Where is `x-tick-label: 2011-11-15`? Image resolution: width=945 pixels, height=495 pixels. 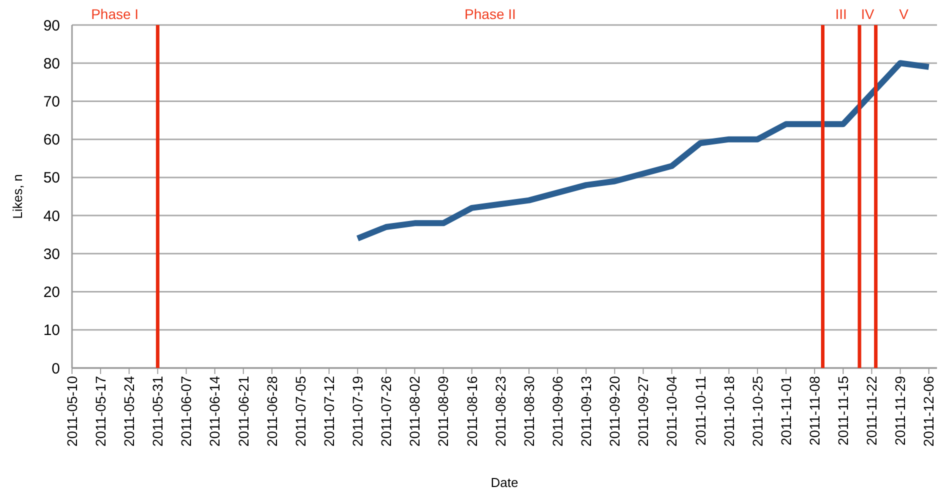 x-tick-label: 2011-11-15 is located at coordinates (843, 411).